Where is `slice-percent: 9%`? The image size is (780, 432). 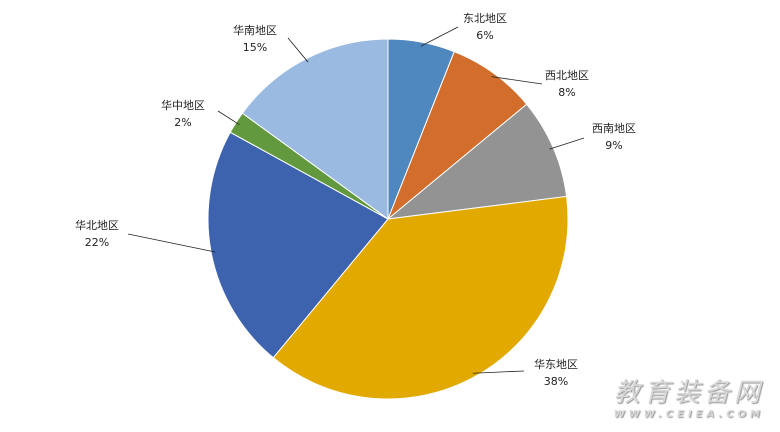 slice-percent: 9% is located at coordinates (613, 145).